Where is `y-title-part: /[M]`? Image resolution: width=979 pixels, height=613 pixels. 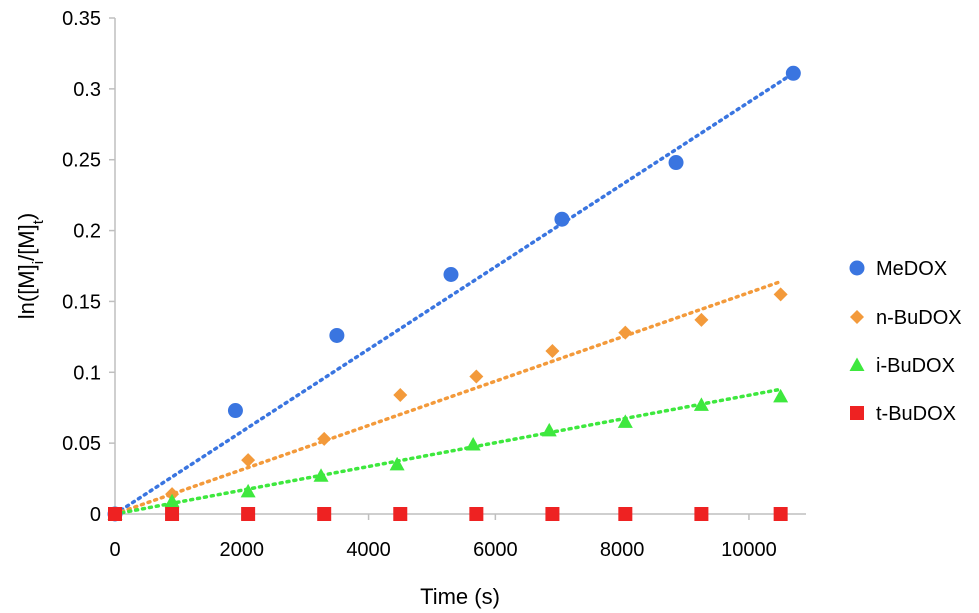
y-title-part: /[M] is located at coordinates (26, 242).